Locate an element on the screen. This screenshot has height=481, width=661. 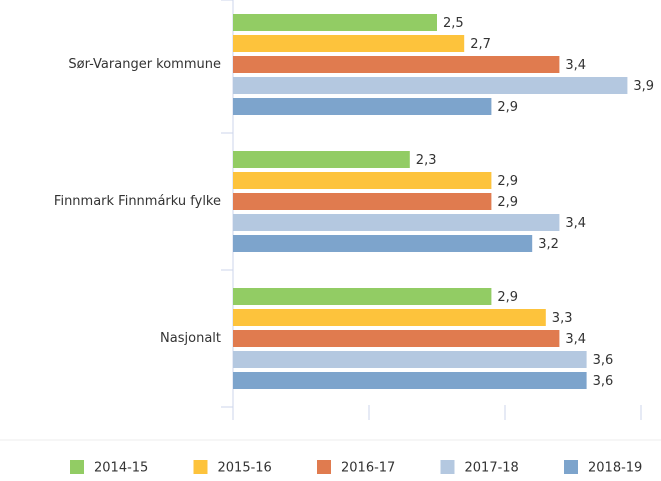
legend-label: 2015-16 is located at coordinates (245, 468).